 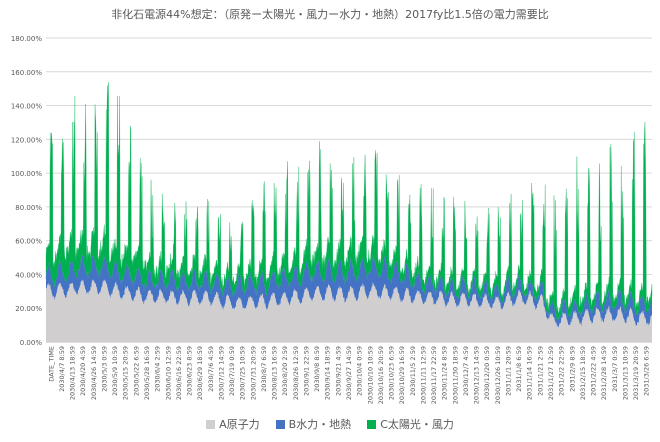 I want to click on x-tick-label: 2030/4/26 14:59, so click(x=94, y=373).